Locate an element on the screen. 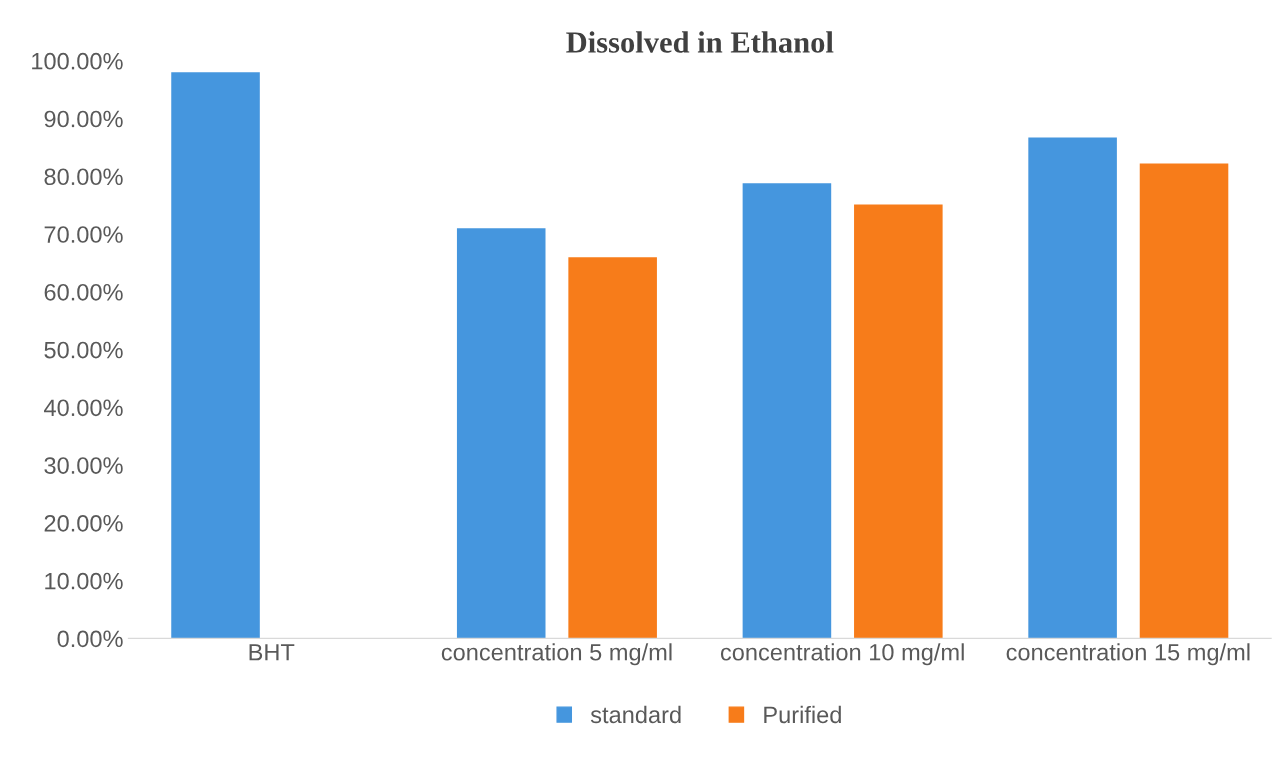  chart-title: Dissolved in Ethanol is located at coordinates (700, 42).